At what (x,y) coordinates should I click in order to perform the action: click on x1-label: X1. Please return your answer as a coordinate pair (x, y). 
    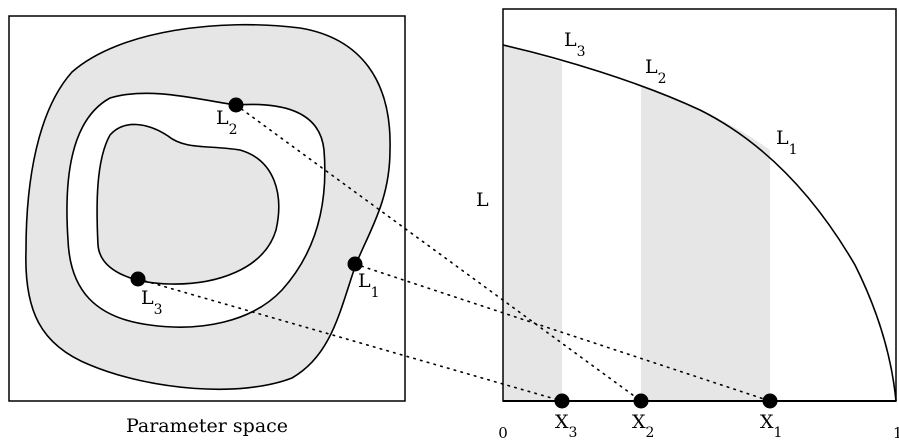
    Looking at the image, I should click on (771, 426).